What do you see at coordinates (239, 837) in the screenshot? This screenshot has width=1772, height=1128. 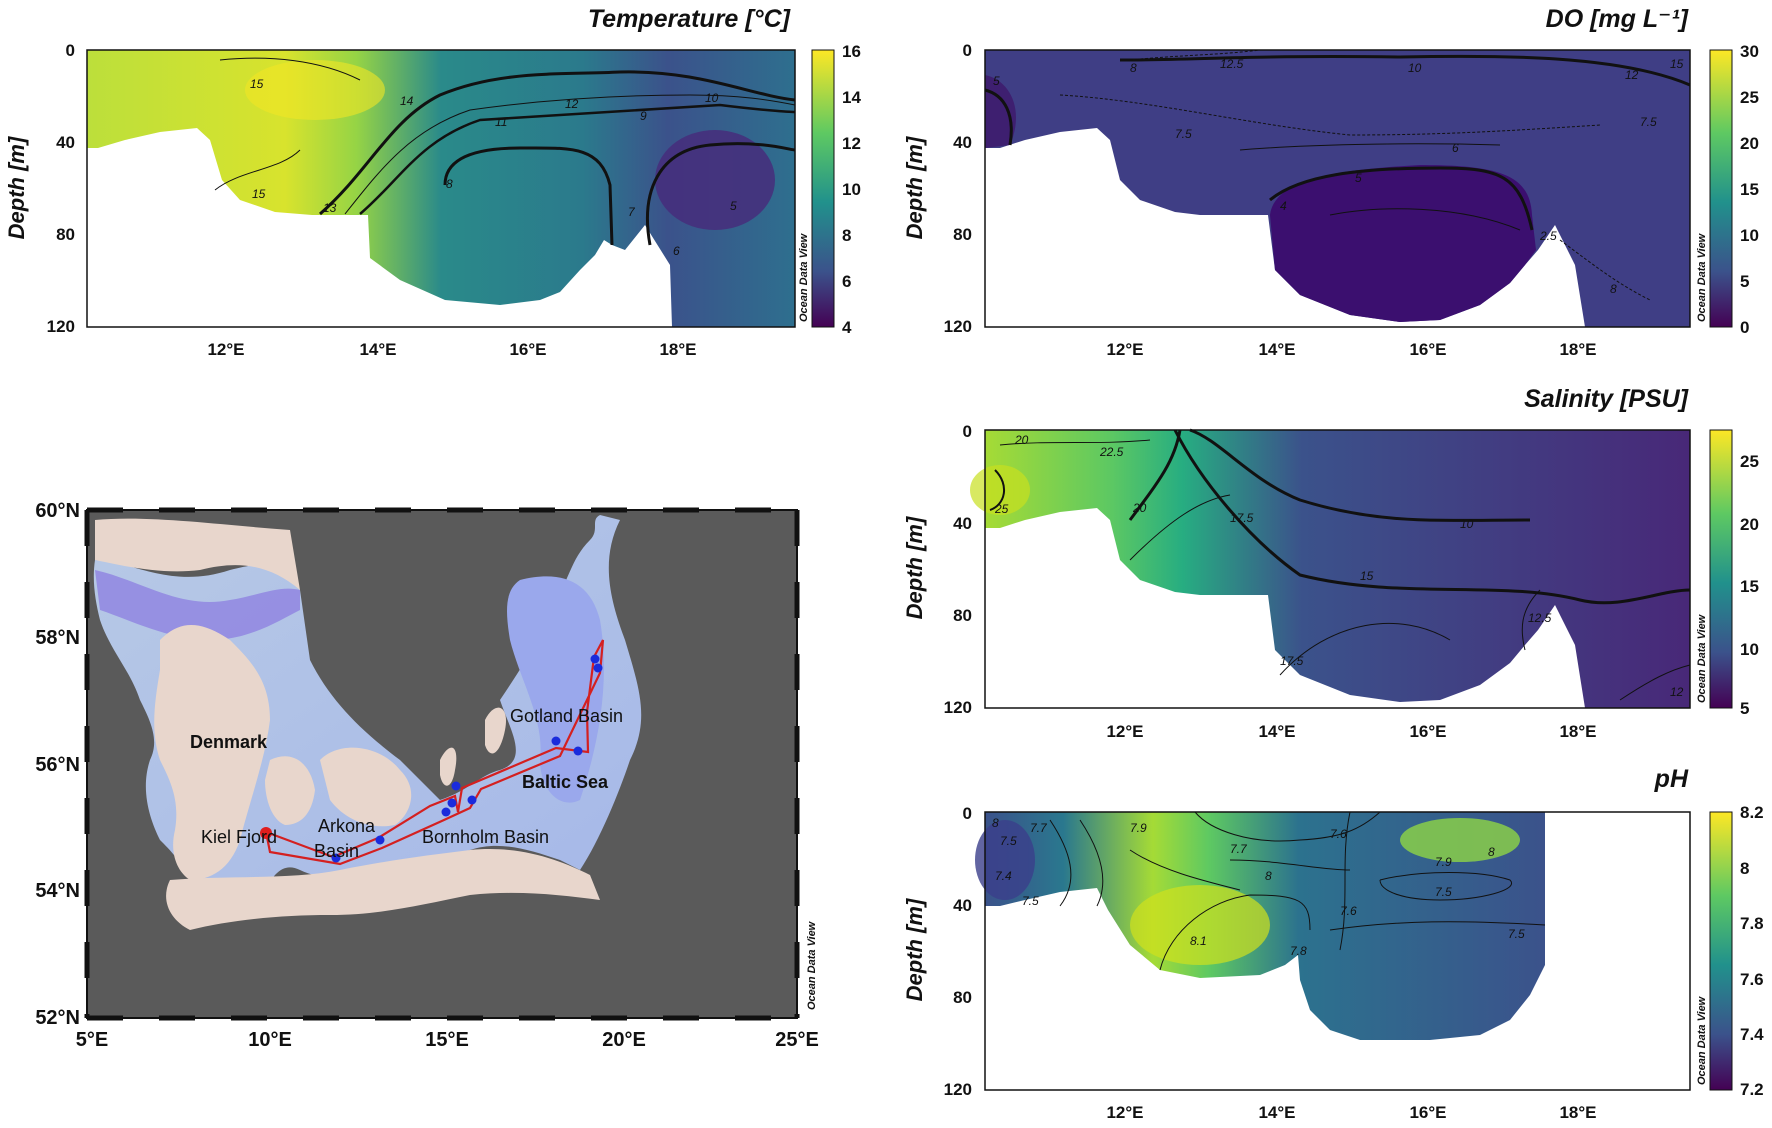 I see `svg-text: Kiel Fjord` at bounding box center [239, 837].